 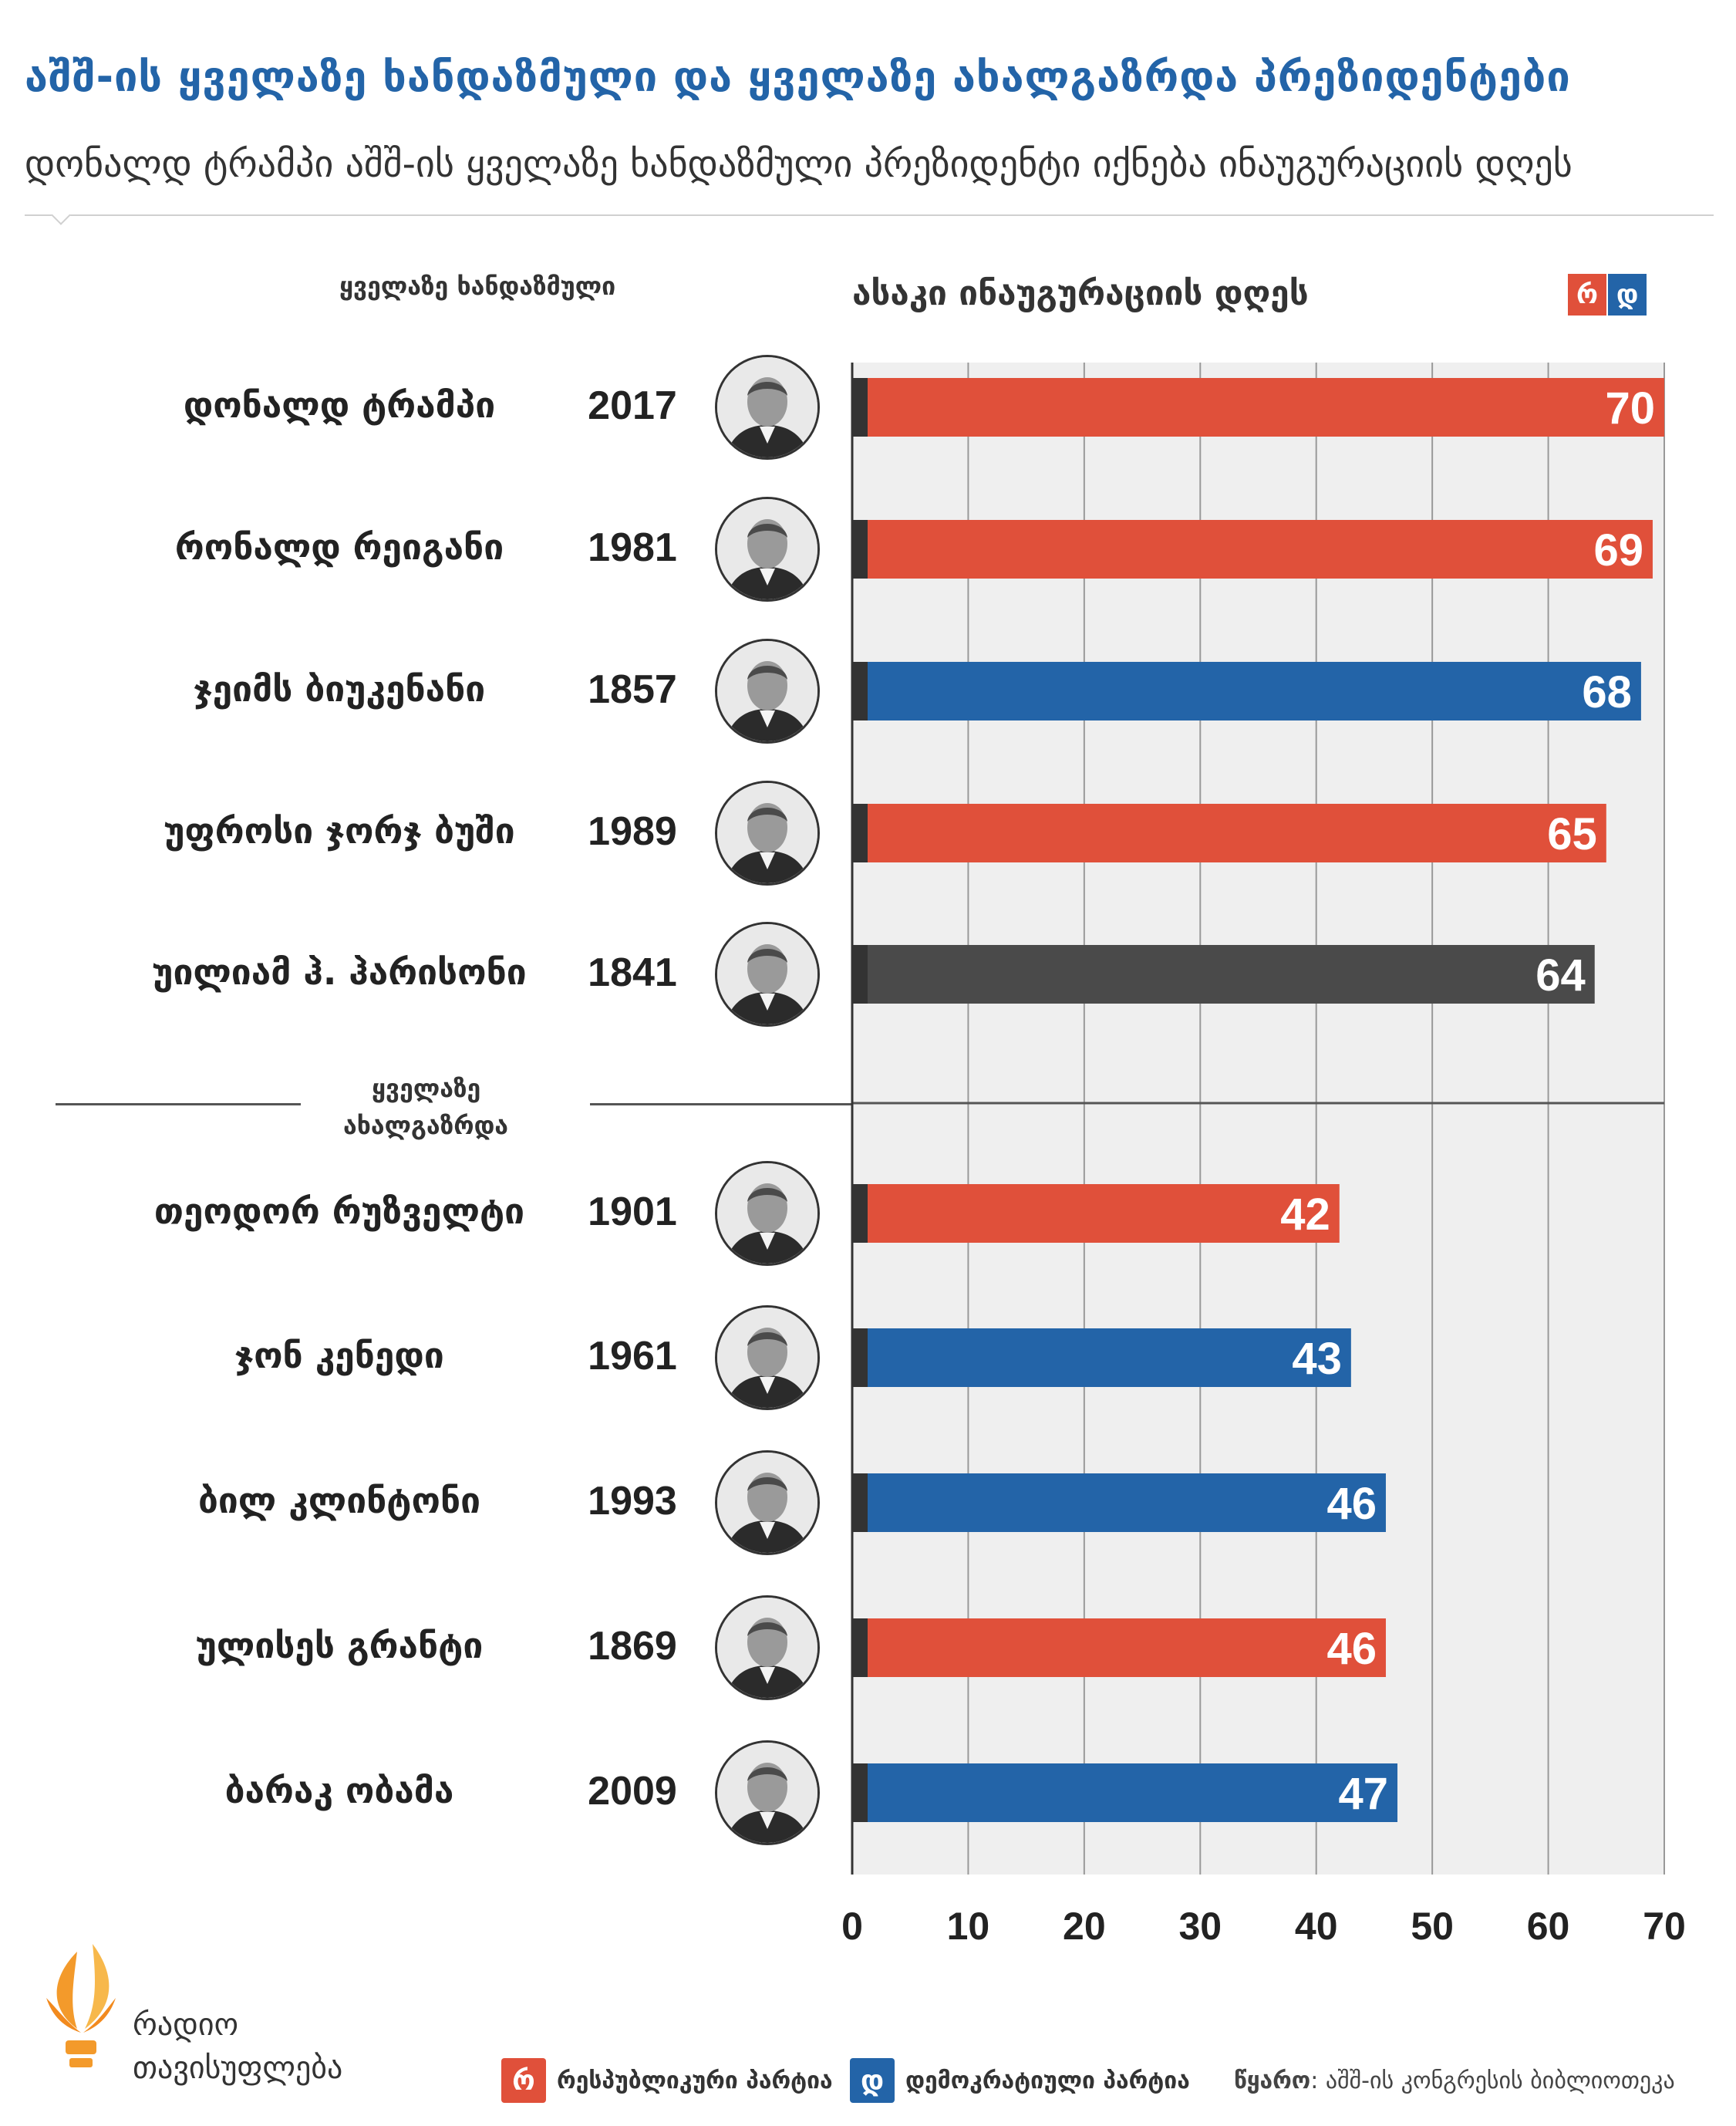 What do you see at coordinates (339, 547) in the screenshot?
I see `president-name: რონალდ რეიგანი` at bounding box center [339, 547].